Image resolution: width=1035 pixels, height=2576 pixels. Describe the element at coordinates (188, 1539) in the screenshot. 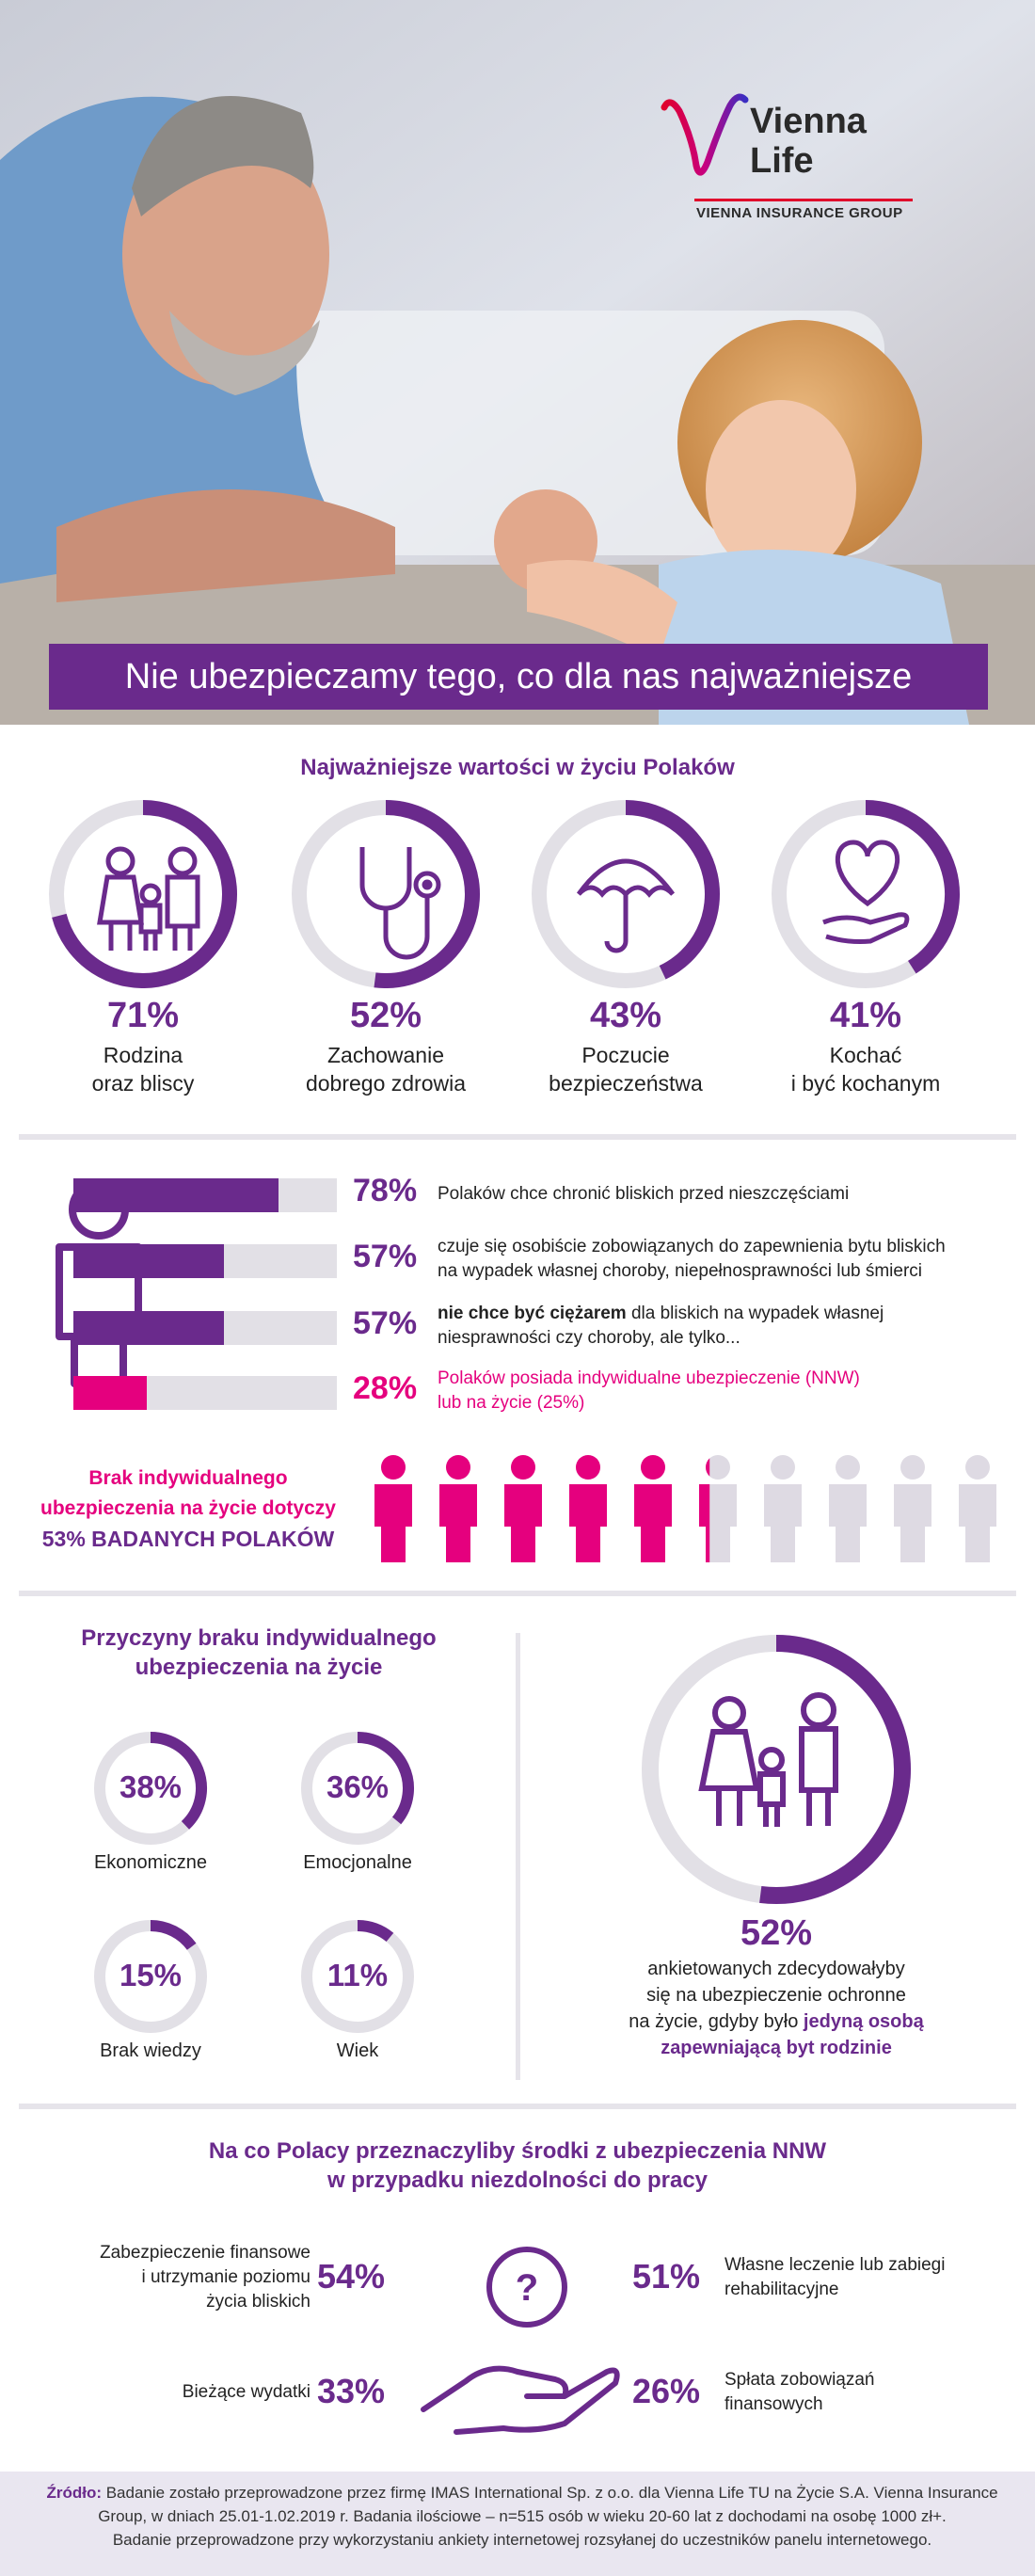

I see `lack-line3: 53% BADANYCH POLAKÓW` at that location.